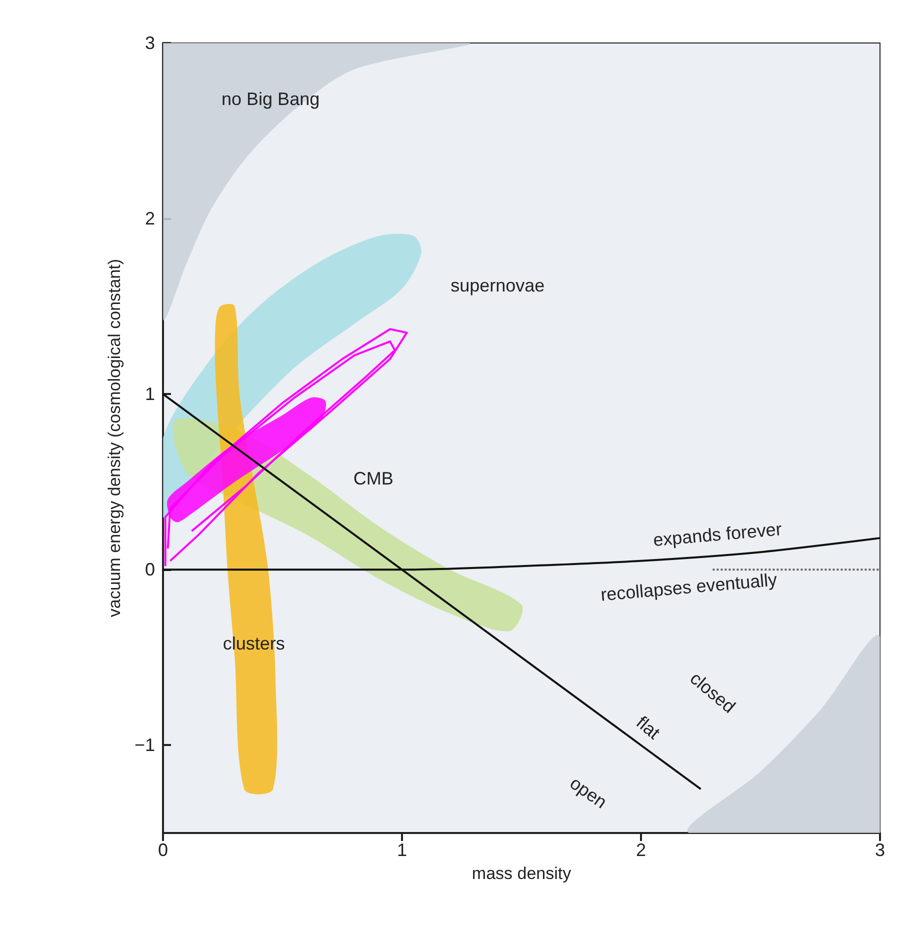 The image size is (903, 935). What do you see at coordinates (641, 850) in the screenshot?
I see `x-tick-label: 2` at bounding box center [641, 850].